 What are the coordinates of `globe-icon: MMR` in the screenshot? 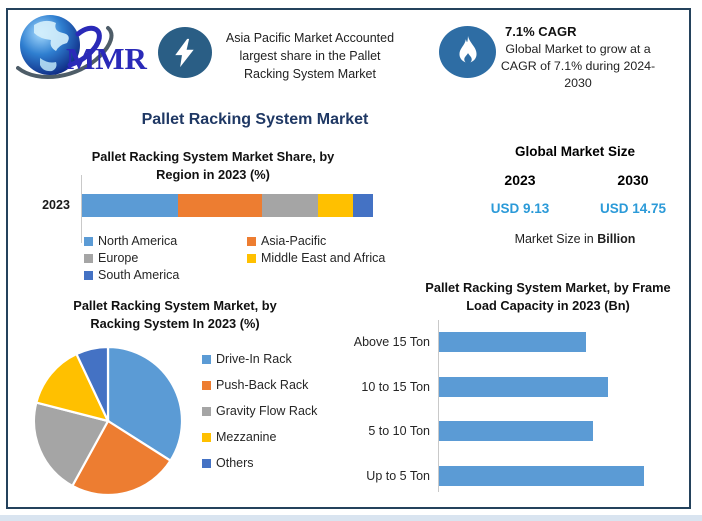 It's located at (82, 47).